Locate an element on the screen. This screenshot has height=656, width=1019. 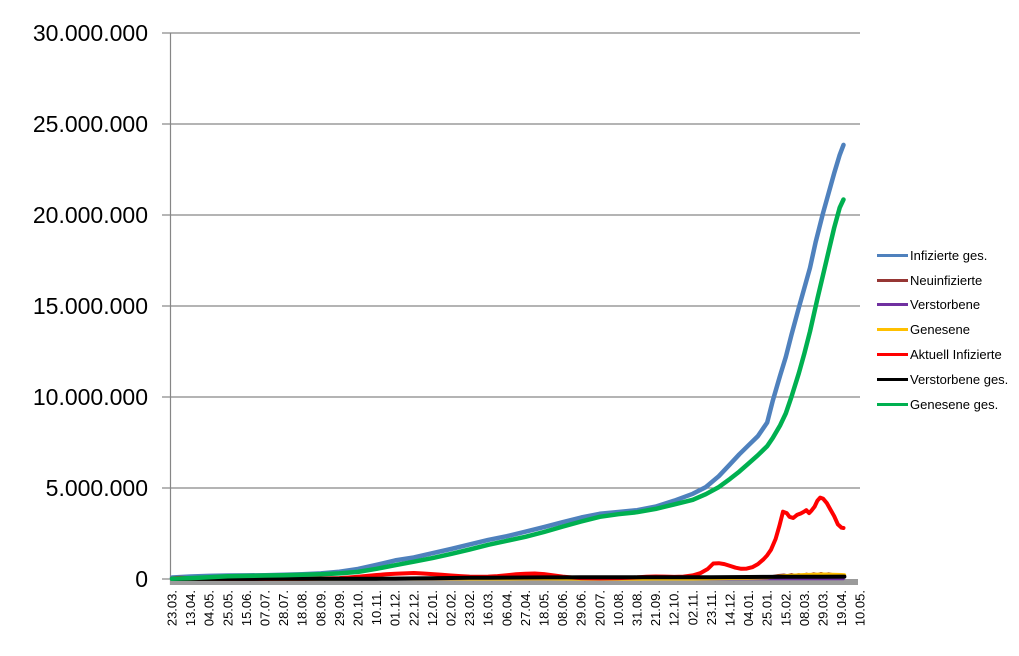
x-axis-label: 15.06. is located at coordinates (246, 608).